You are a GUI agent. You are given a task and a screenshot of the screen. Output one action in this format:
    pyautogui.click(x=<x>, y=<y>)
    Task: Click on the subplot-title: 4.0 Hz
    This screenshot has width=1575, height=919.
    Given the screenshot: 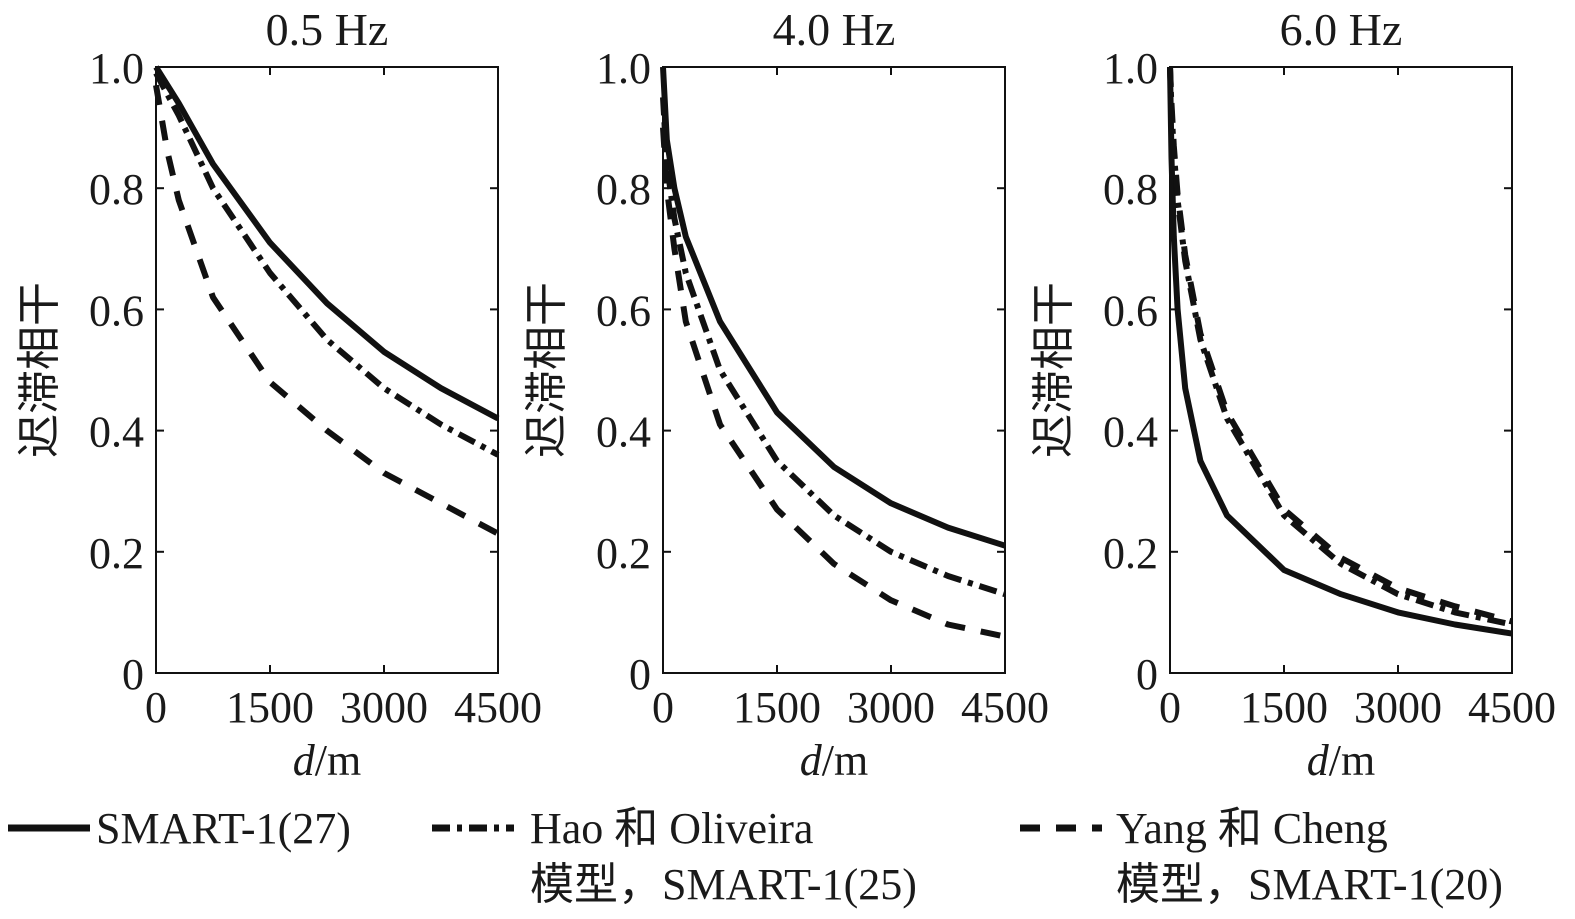 What is the action you would take?
    pyautogui.click(x=834, y=29)
    